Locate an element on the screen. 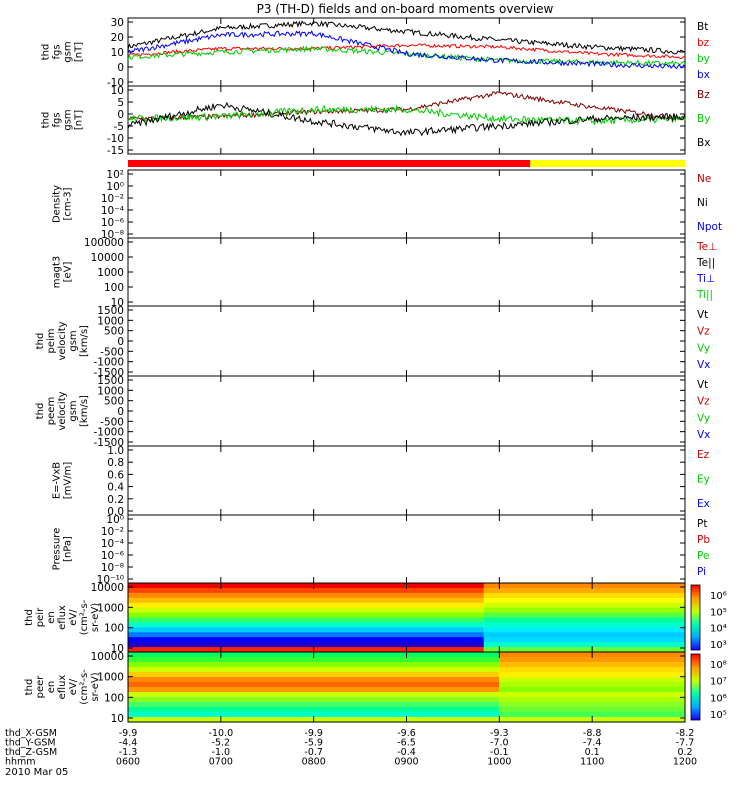  y-tick-label: 5 is located at coordinates (120, 103).